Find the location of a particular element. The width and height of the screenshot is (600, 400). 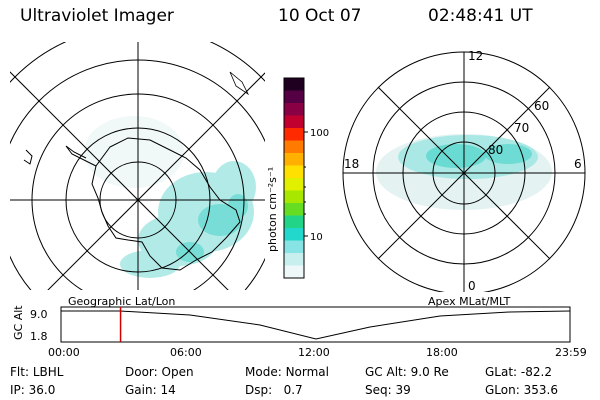

colorbar-unit-label: photon cm⁻²s⁻¹ is located at coordinates (272, 209).